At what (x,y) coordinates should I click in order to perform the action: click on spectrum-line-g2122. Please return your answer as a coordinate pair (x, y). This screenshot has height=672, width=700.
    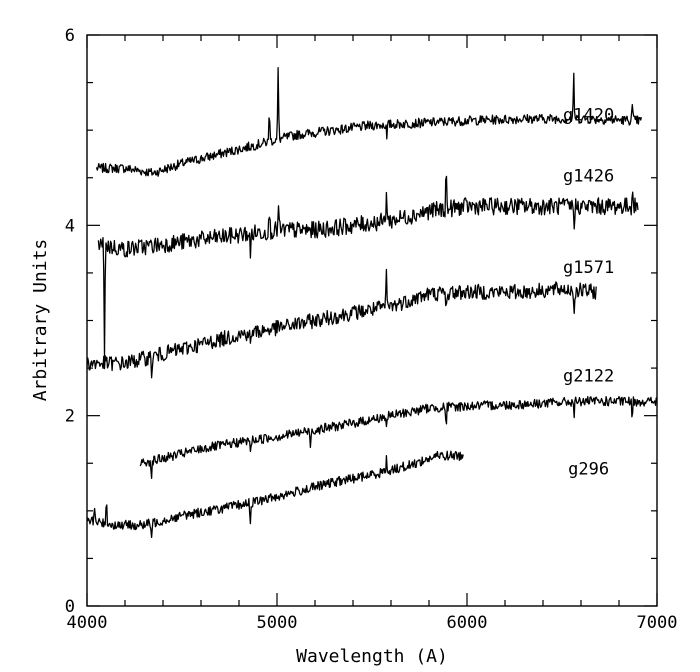
    Looking at the image, I should click on (398, 437).